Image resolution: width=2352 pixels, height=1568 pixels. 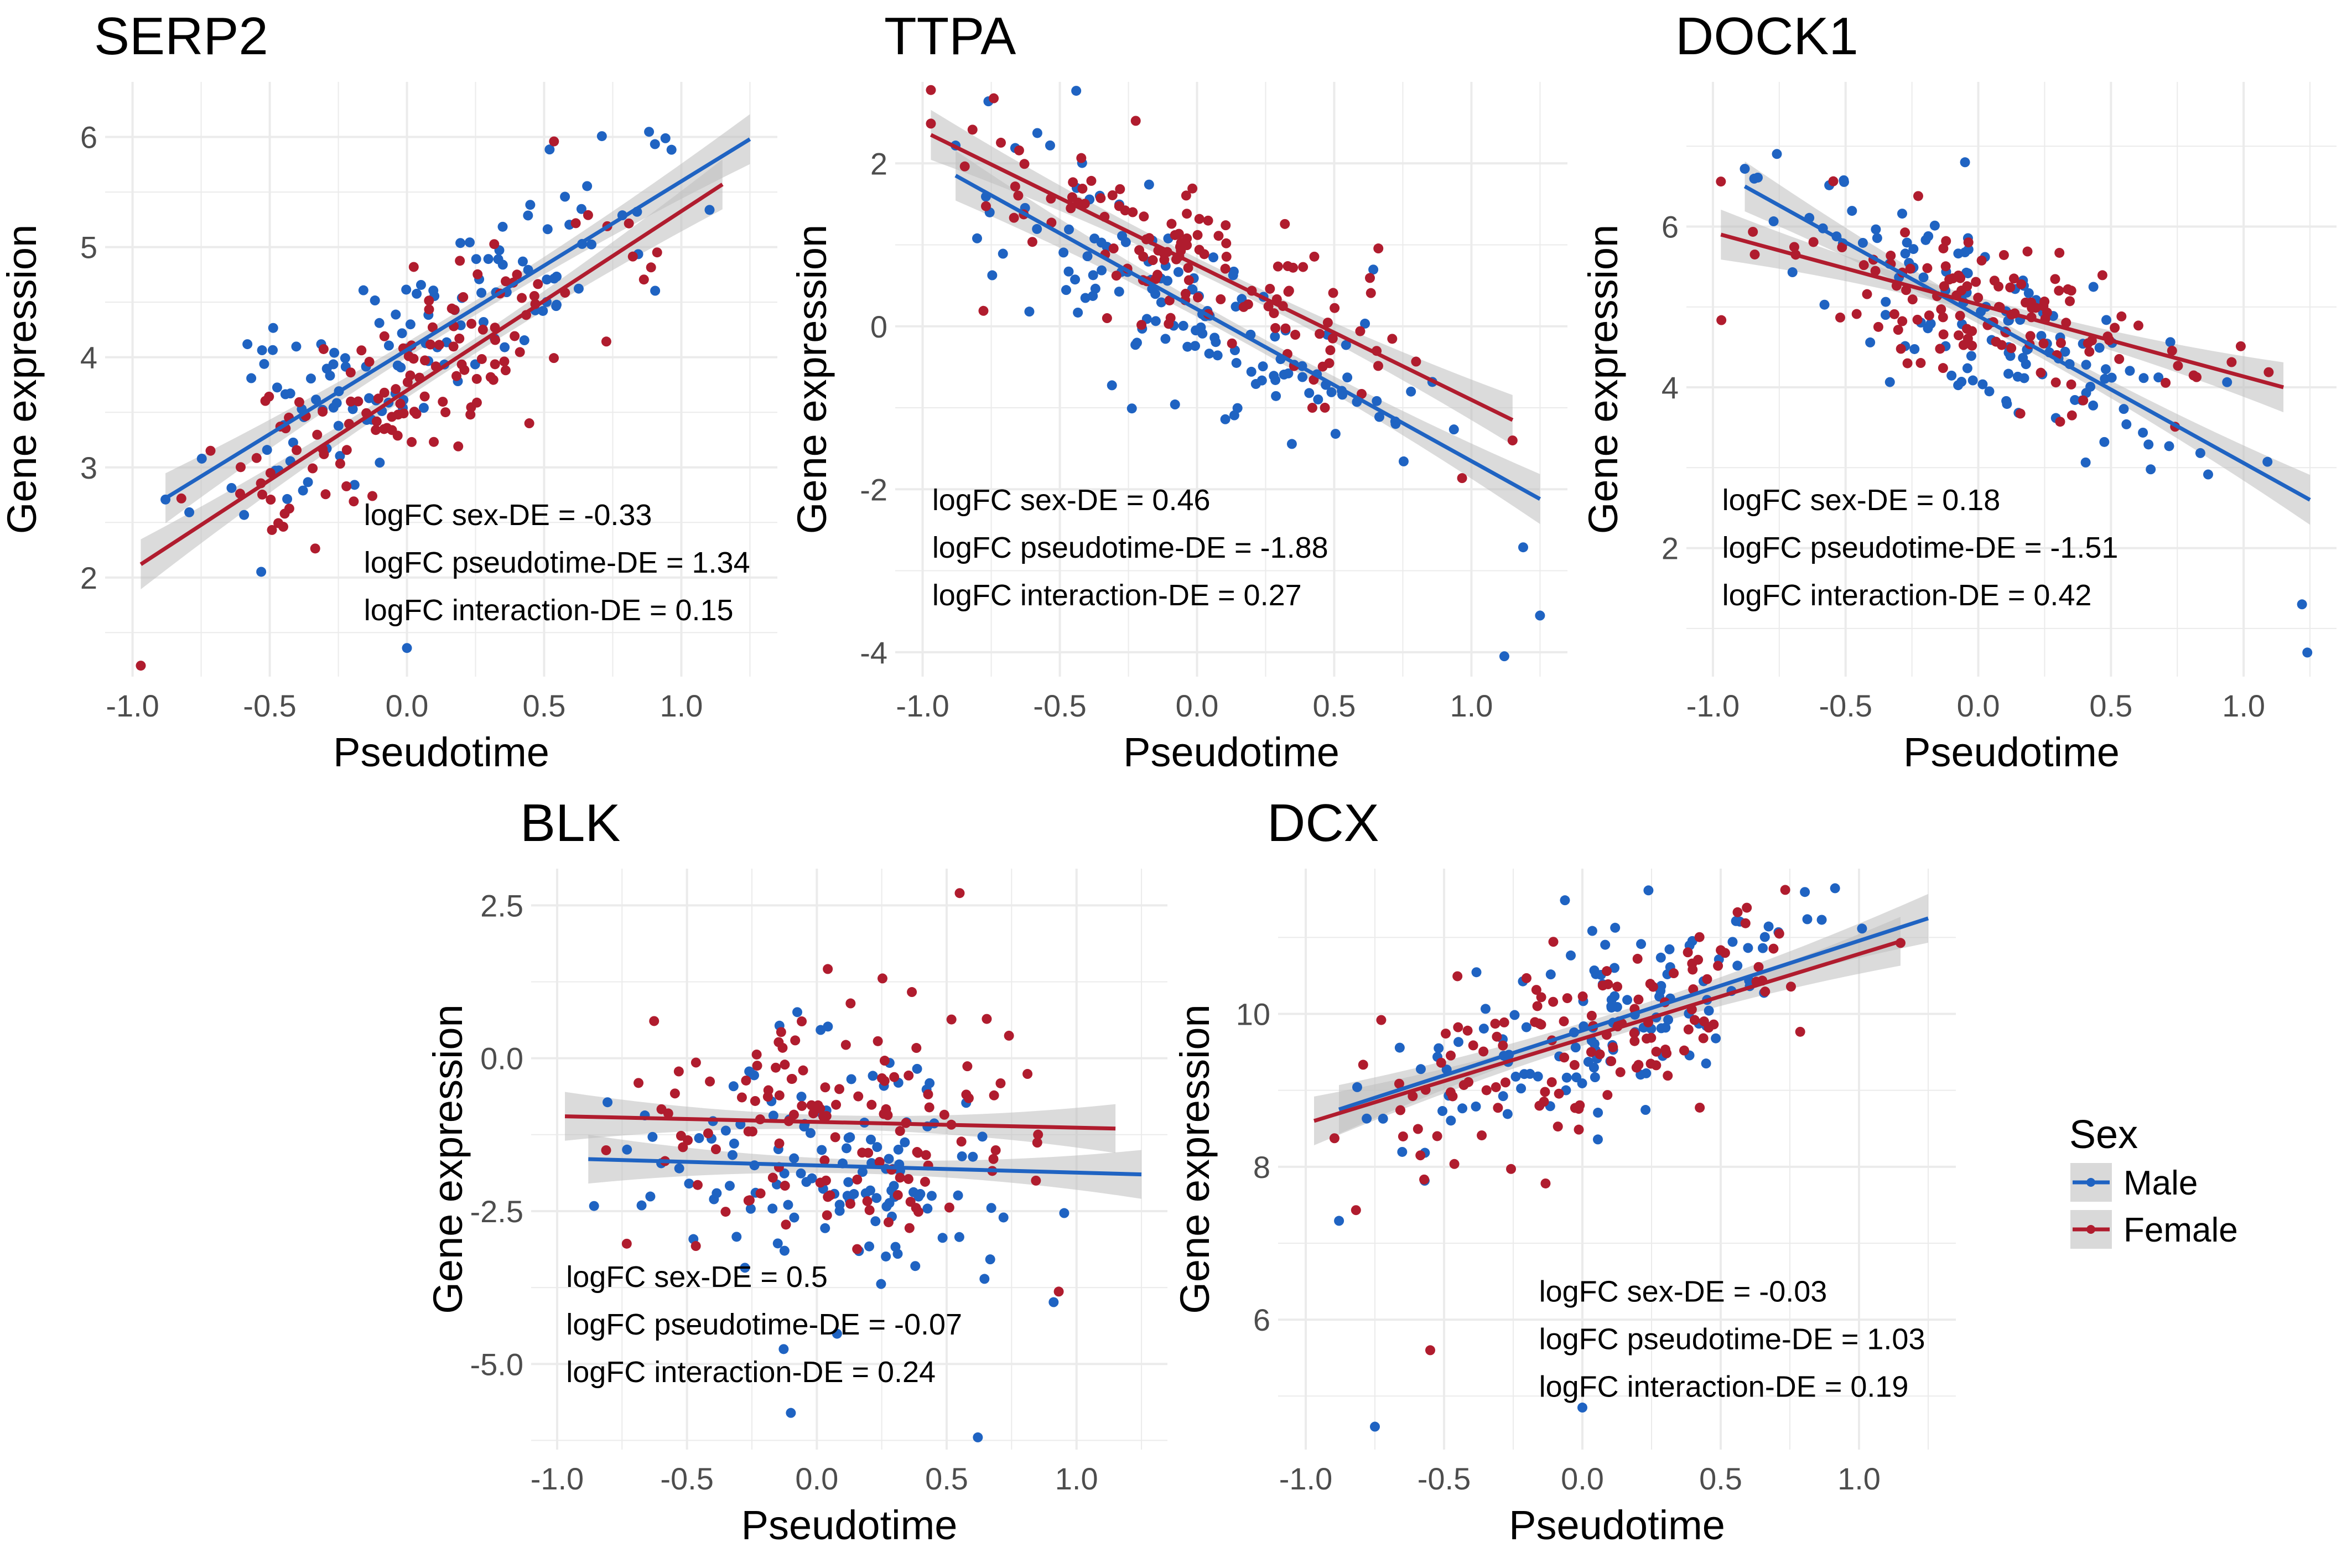 I want to click on legend-label-female: Female, so click(x=2180, y=1230).